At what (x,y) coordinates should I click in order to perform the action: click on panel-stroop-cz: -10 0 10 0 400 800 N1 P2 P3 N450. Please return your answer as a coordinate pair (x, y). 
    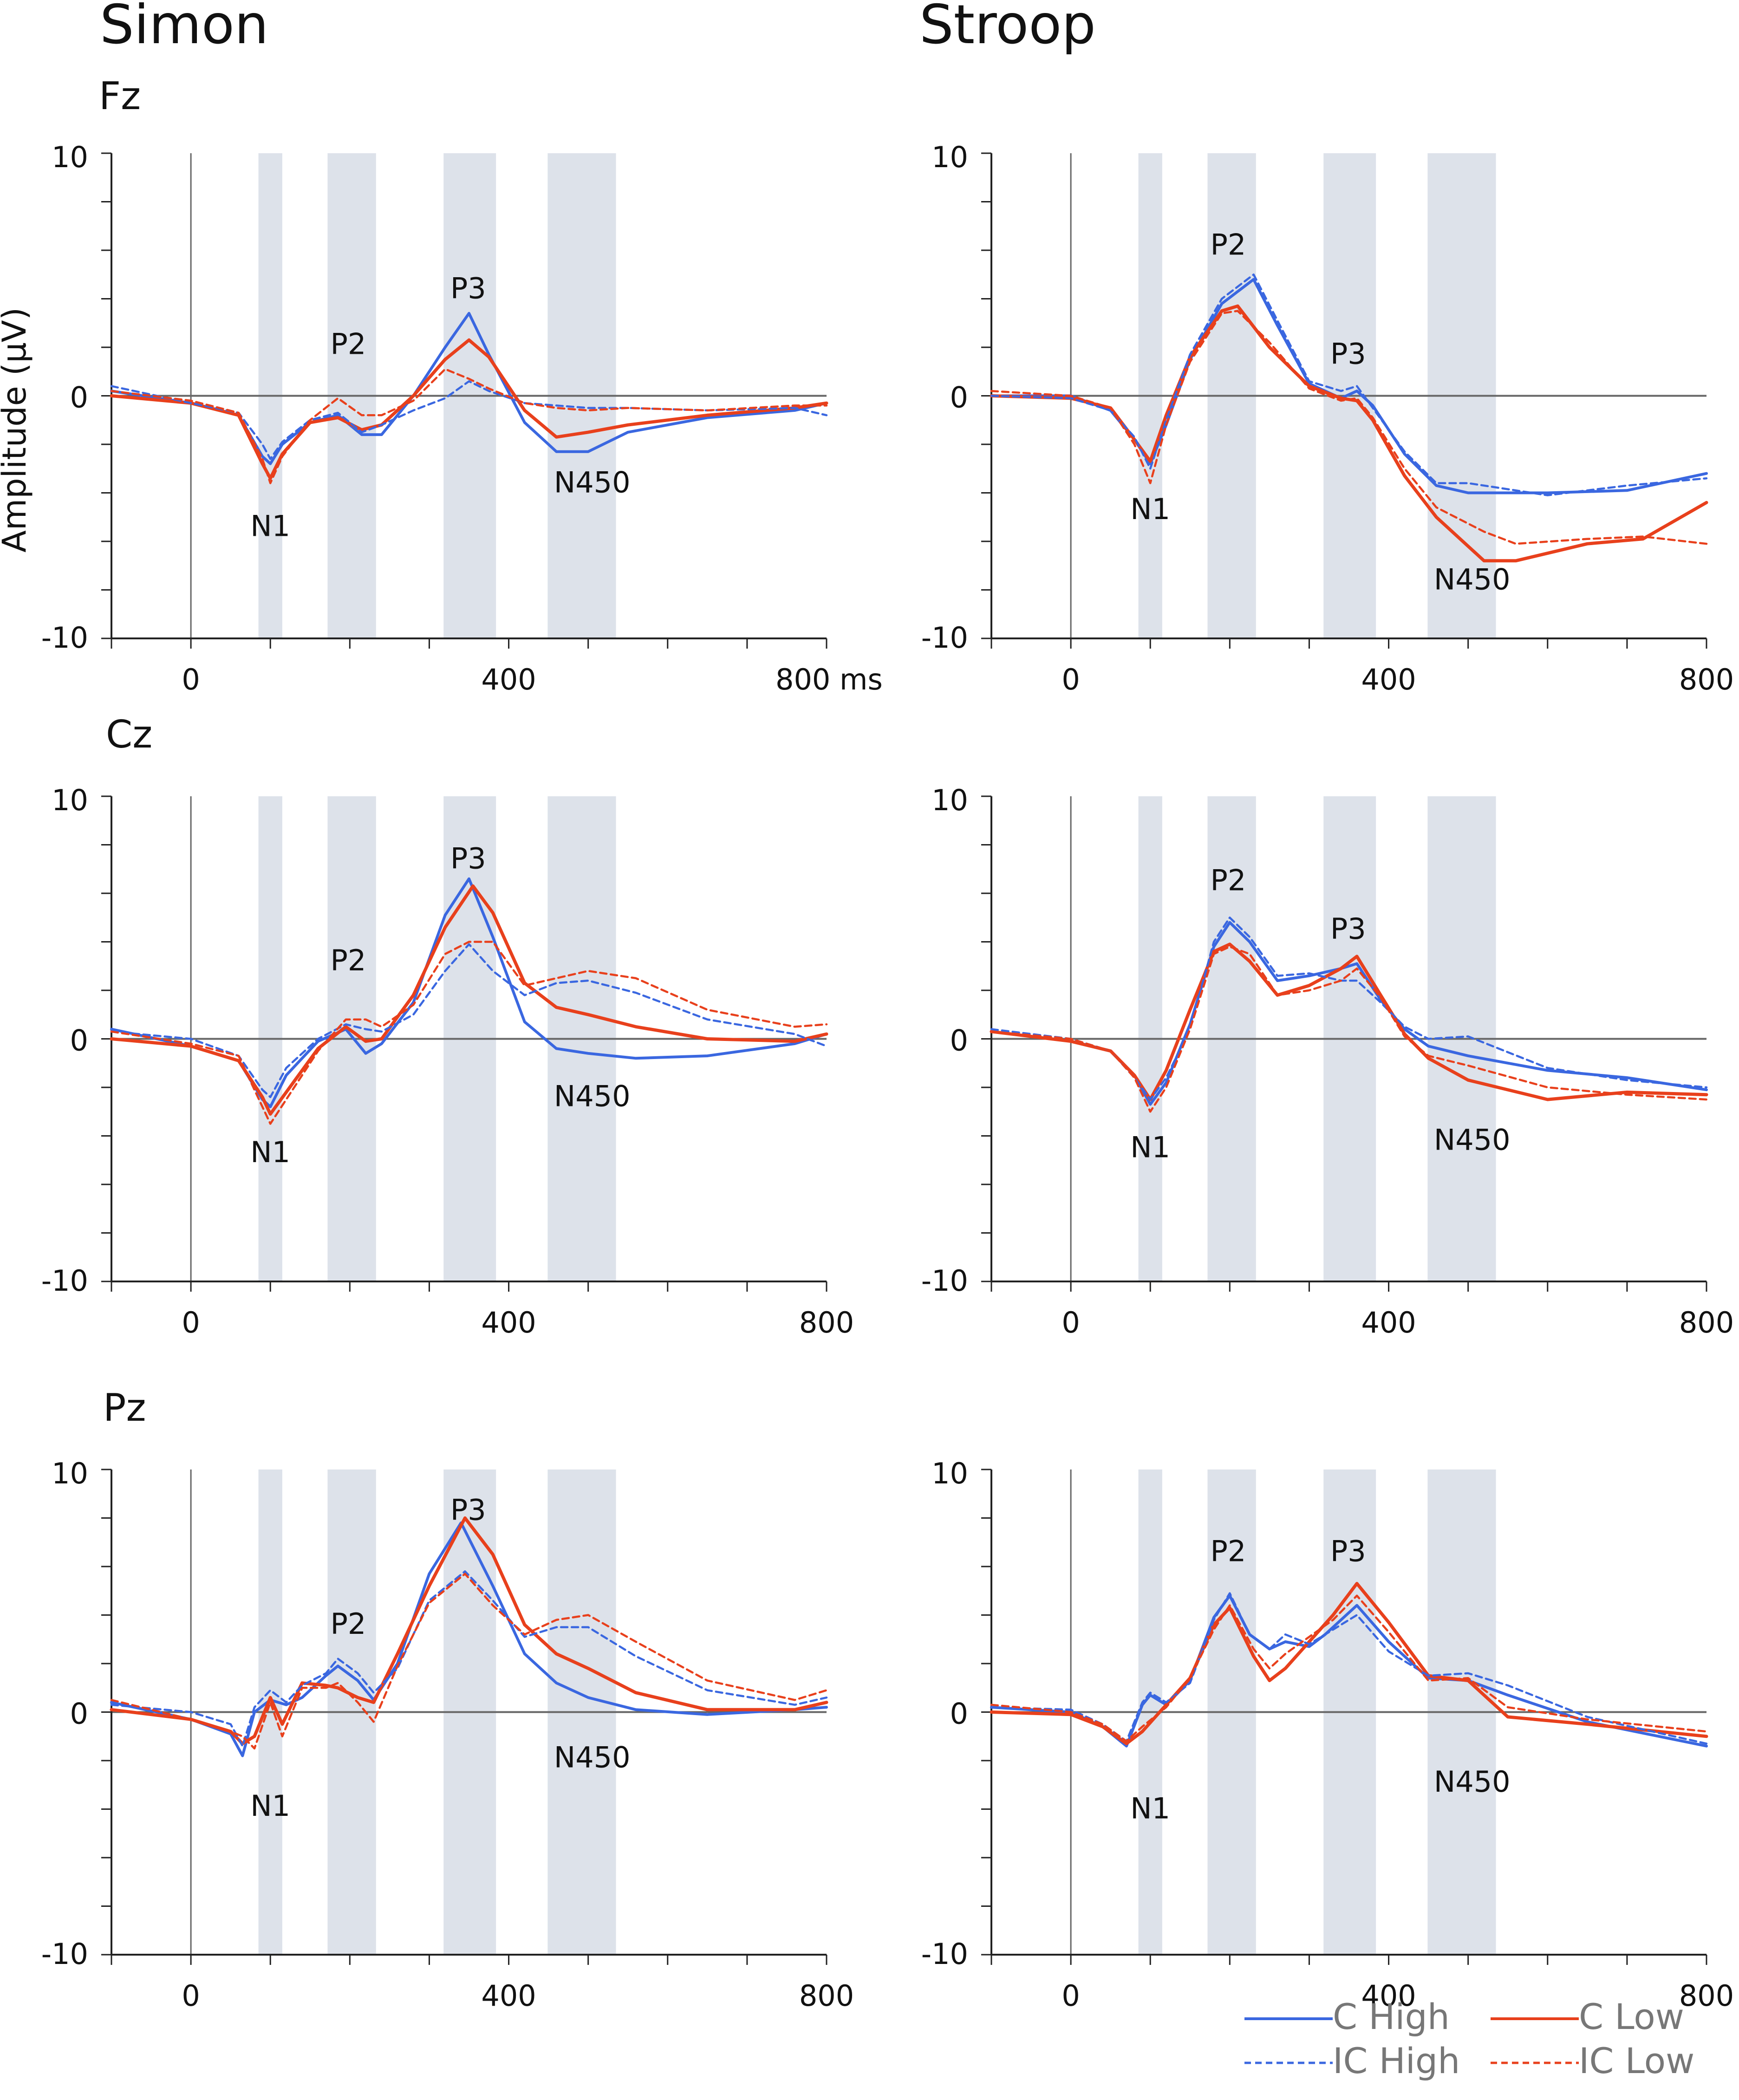
    Looking at the image, I should click on (1327, 1061).